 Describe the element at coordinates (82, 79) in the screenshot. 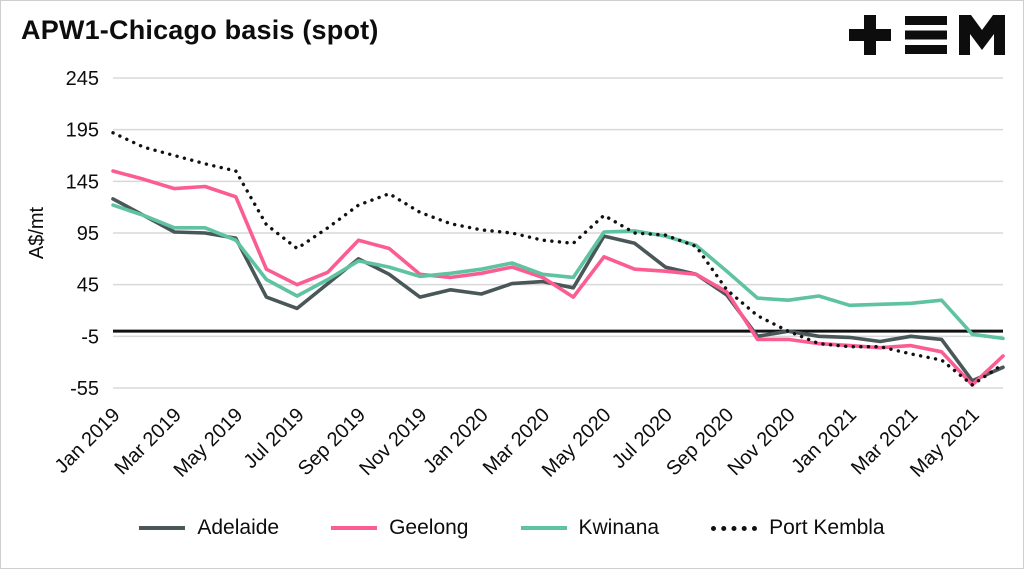

I see `y-tick-label: 245` at that location.